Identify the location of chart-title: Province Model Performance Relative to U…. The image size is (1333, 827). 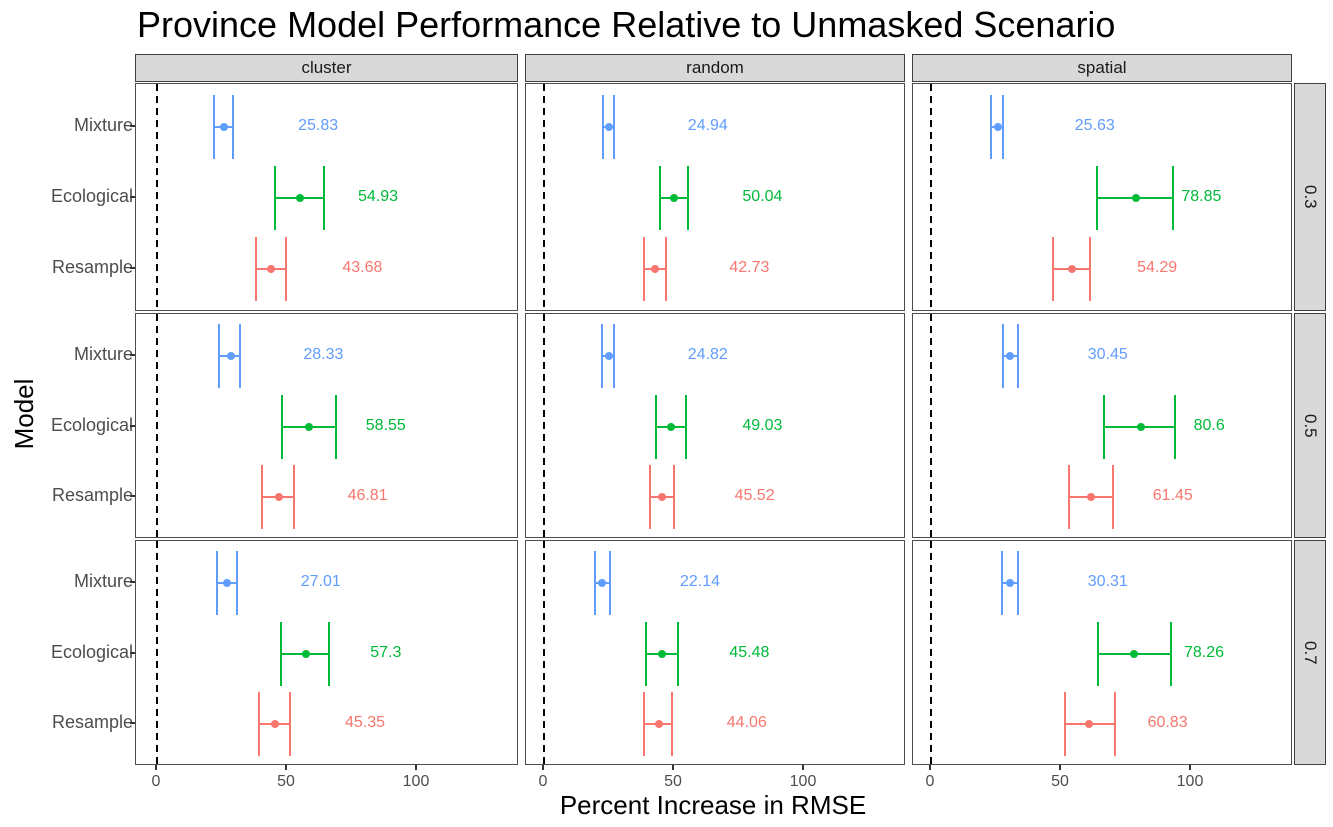
(626, 24).